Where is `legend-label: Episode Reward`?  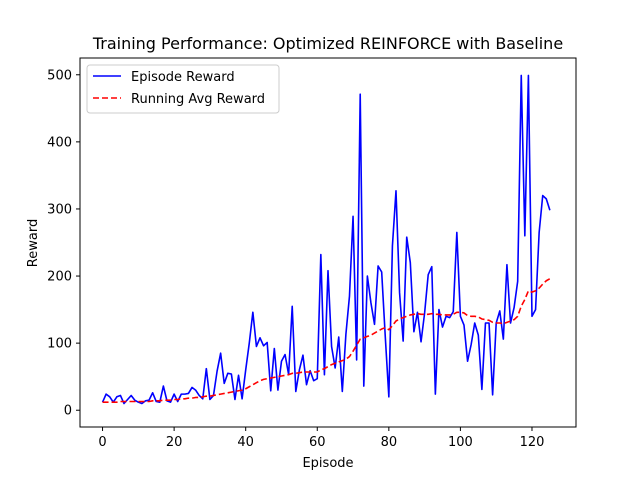
legend-label: Episode Reward is located at coordinates (183, 77).